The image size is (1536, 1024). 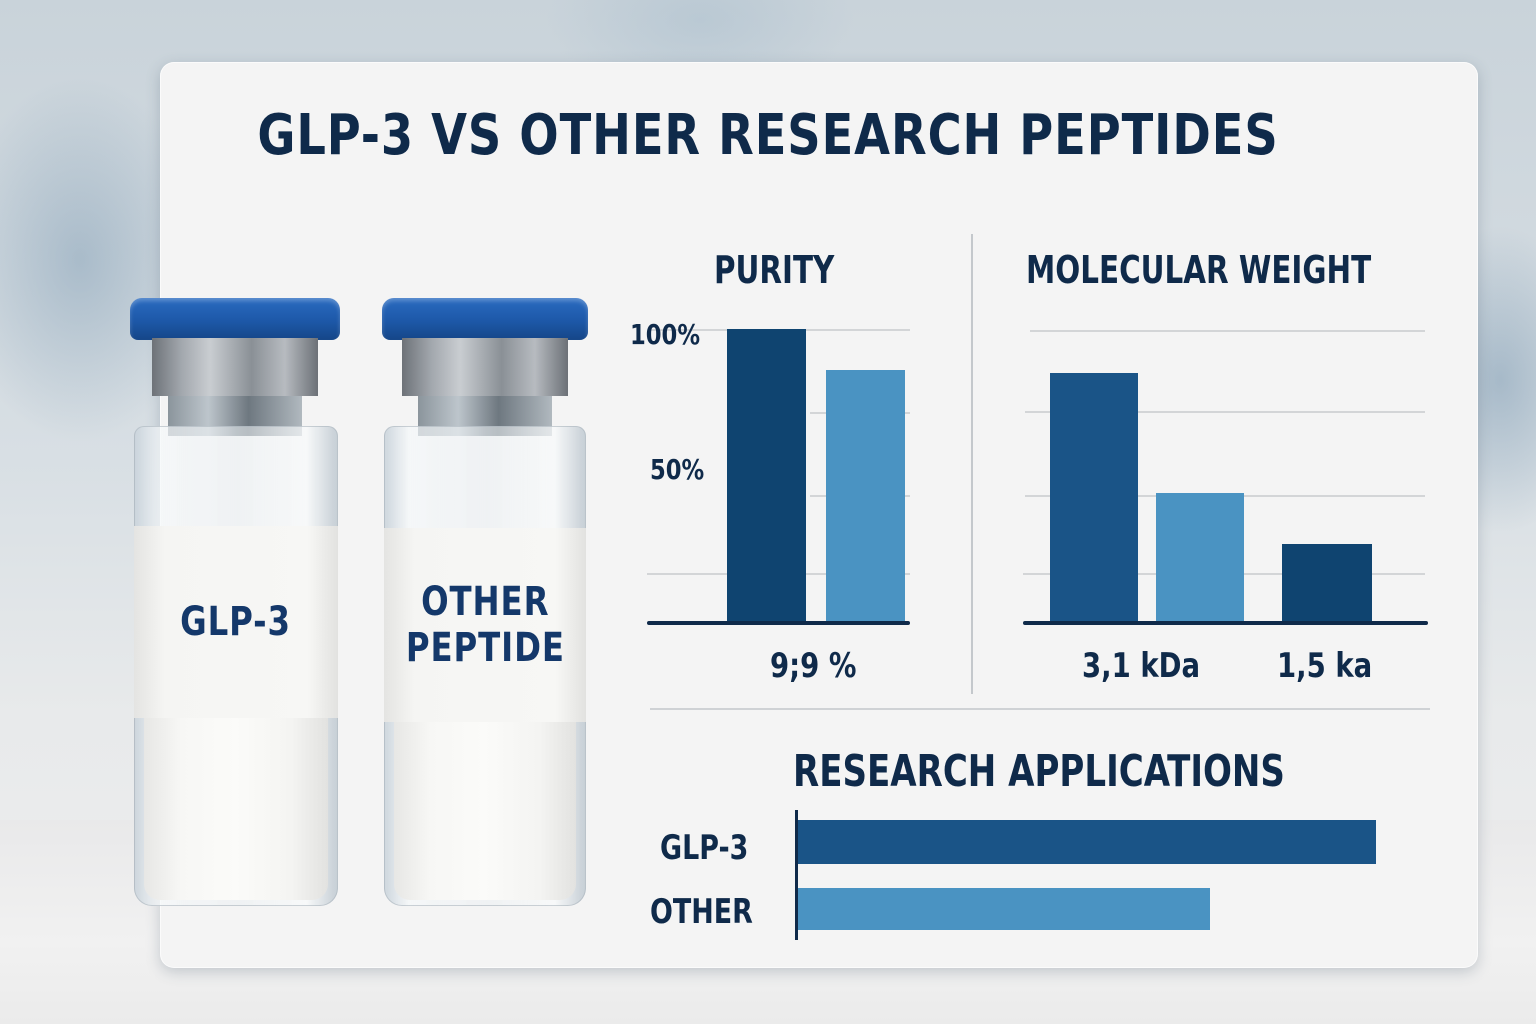 I want to click on vial-label-text: GLP-3, so click(x=236, y=622).